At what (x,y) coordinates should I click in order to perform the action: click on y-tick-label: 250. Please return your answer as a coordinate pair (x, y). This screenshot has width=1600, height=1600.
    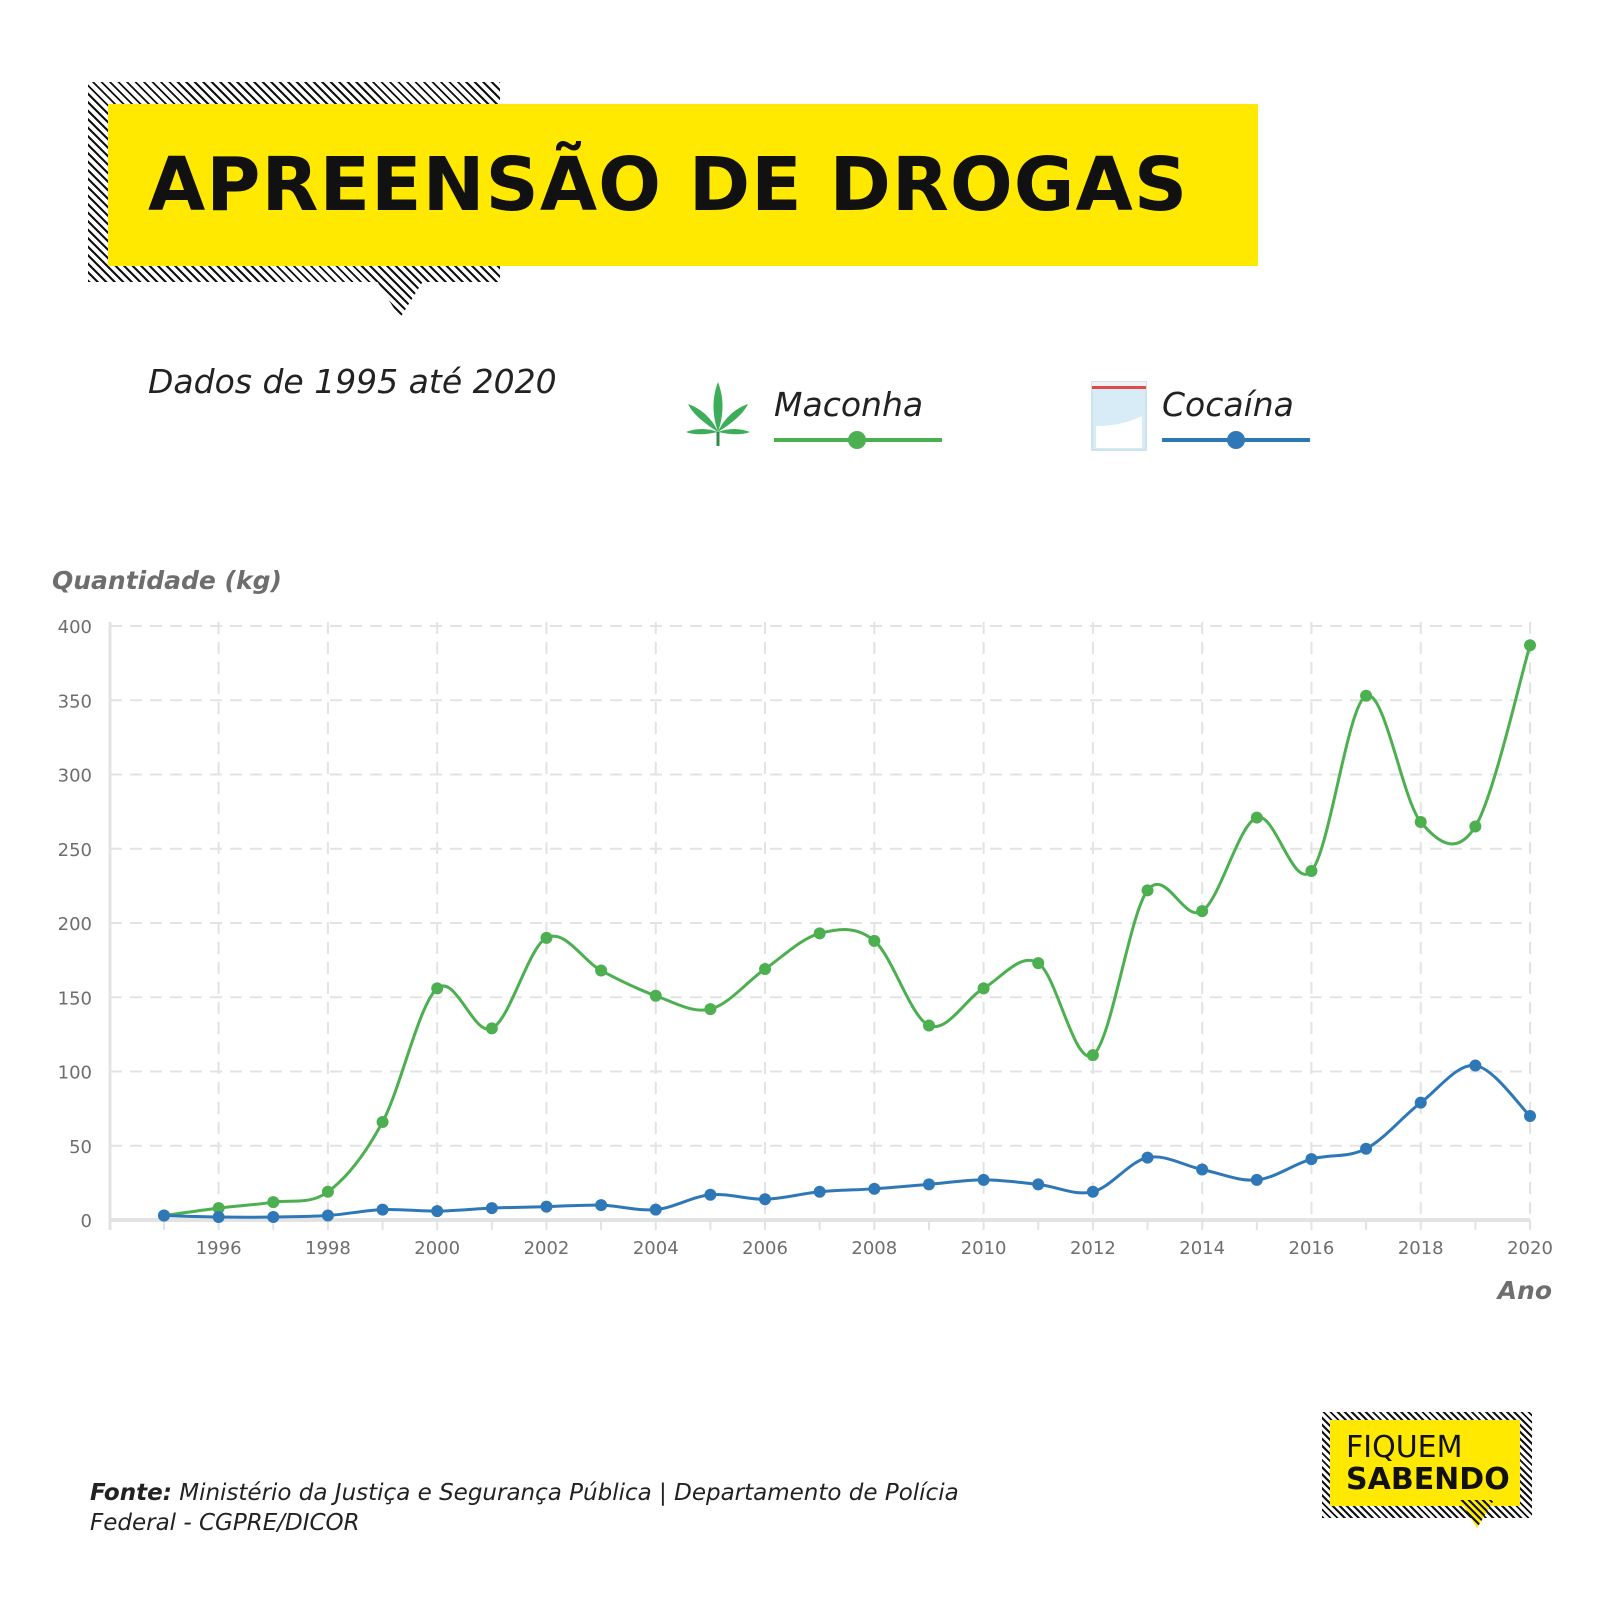
    Looking at the image, I should click on (75, 850).